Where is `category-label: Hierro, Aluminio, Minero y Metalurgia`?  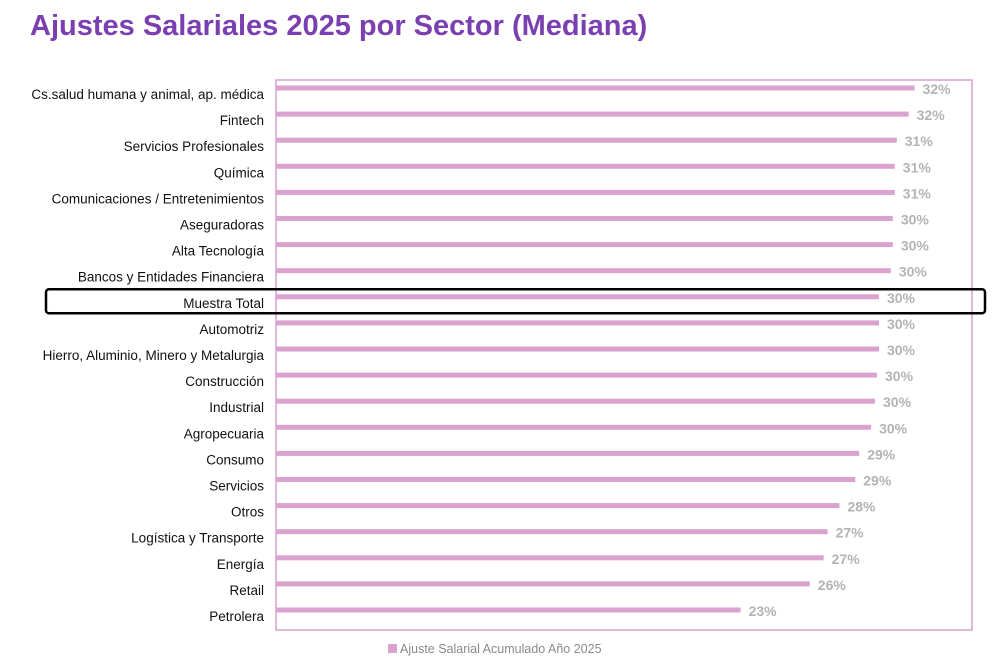 category-label: Hierro, Aluminio, Minero y Metalurgia is located at coordinates (154, 355).